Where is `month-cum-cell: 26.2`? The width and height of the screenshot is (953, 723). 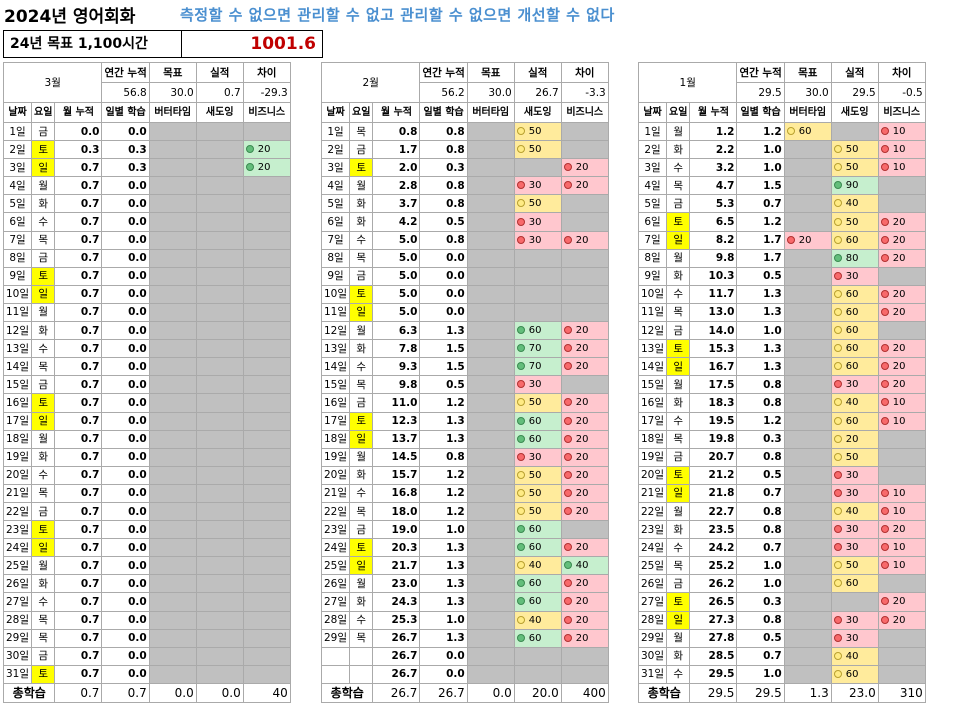
month-cum-cell: 26.2 is located at coordinates (713, 584).